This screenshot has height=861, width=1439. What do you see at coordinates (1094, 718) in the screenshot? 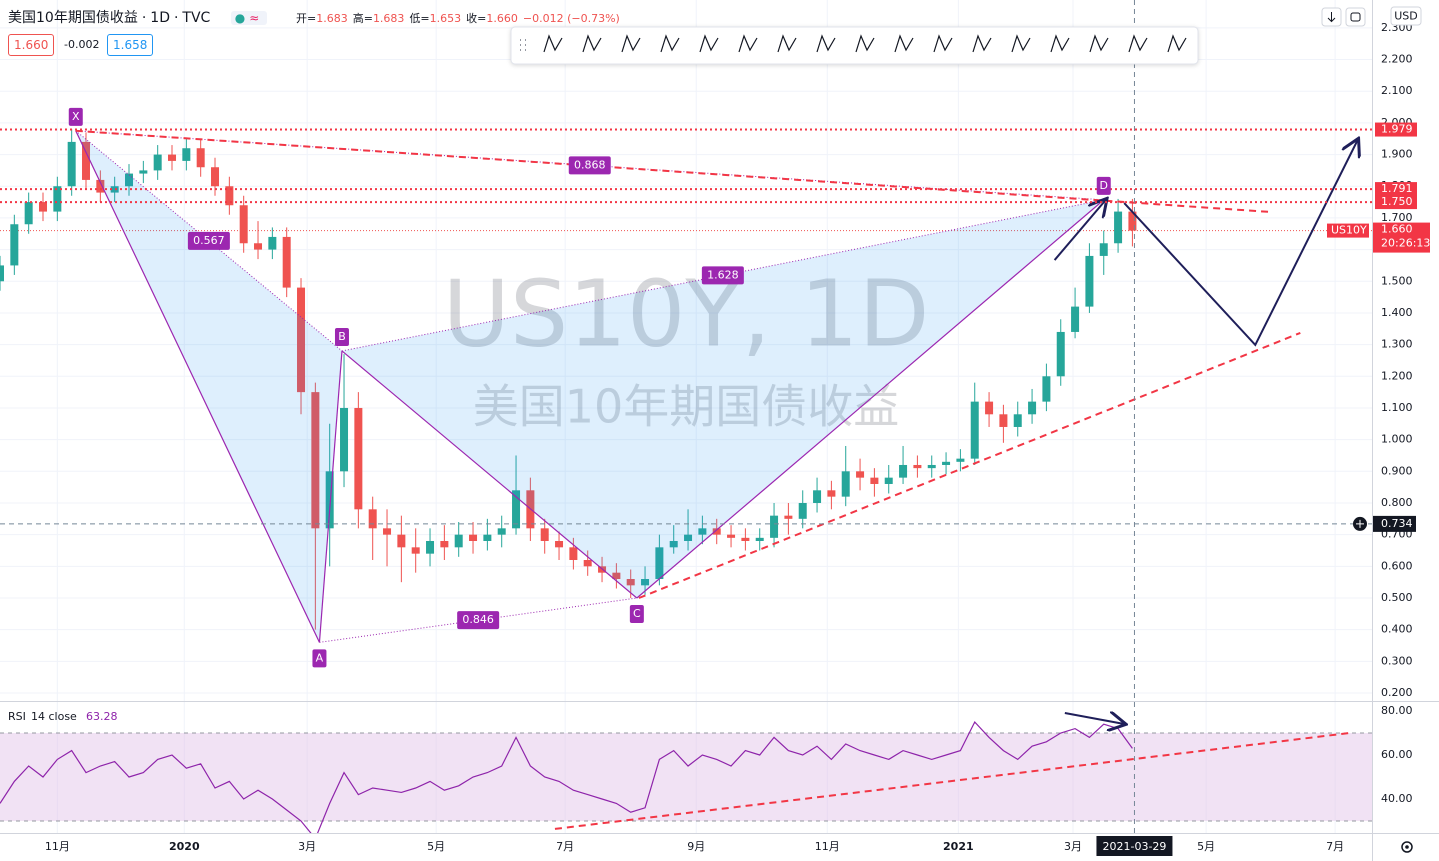
I see `rsi-arrow` at bounding box center [1094, 718].